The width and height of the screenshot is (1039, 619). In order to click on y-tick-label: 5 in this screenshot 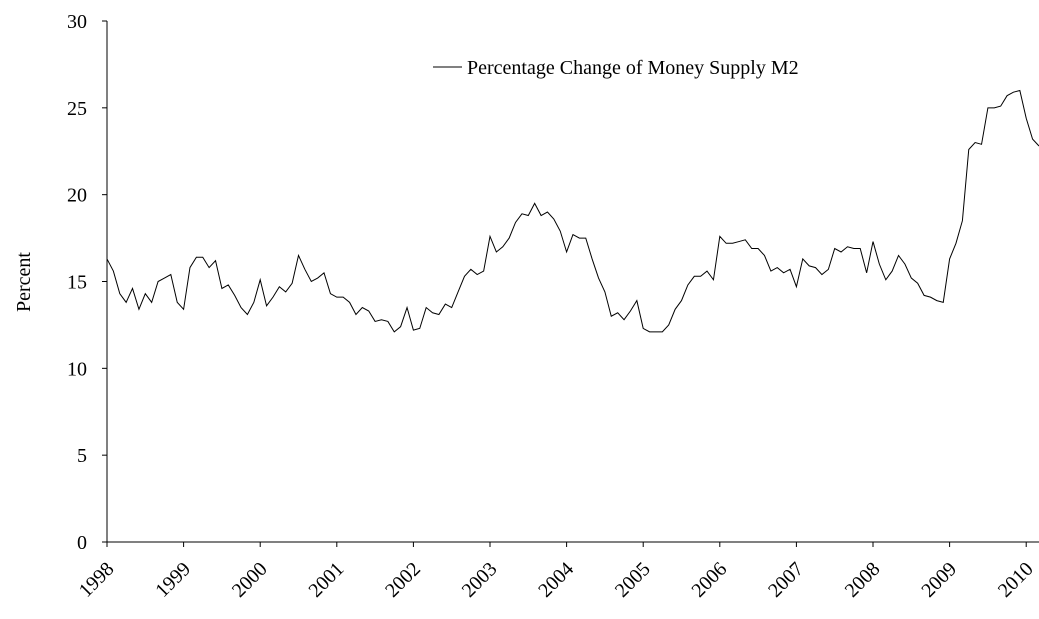, I will do `click(82, 456)`.